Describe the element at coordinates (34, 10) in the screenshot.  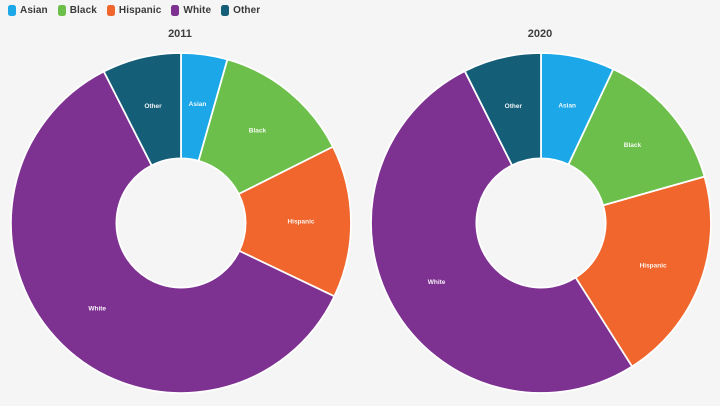
I see `legend-label: Asian` at that location.